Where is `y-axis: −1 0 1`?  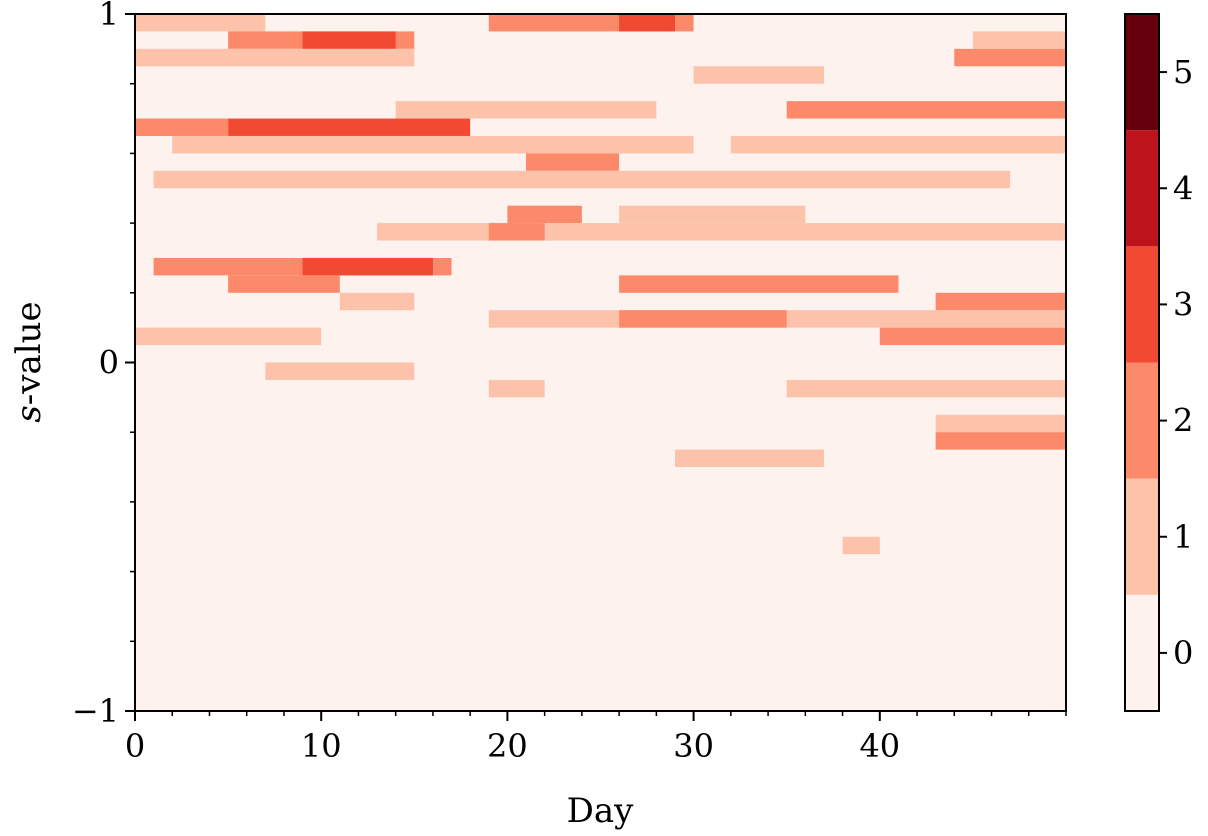
y-axis: −1 0 1 is located at coordinates (103, 365).